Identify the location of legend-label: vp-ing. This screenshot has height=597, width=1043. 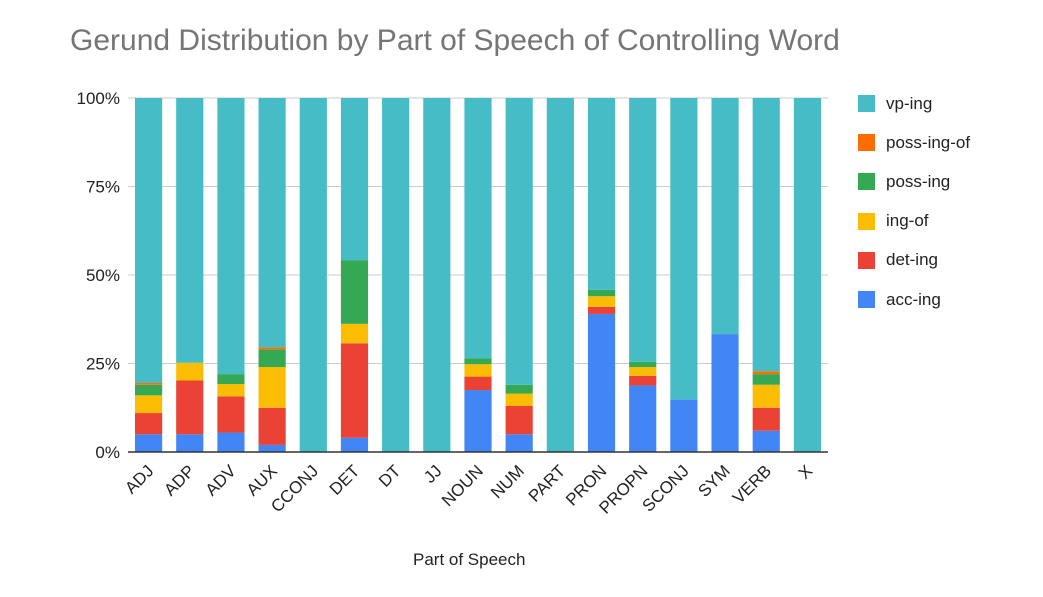
(909, 103).